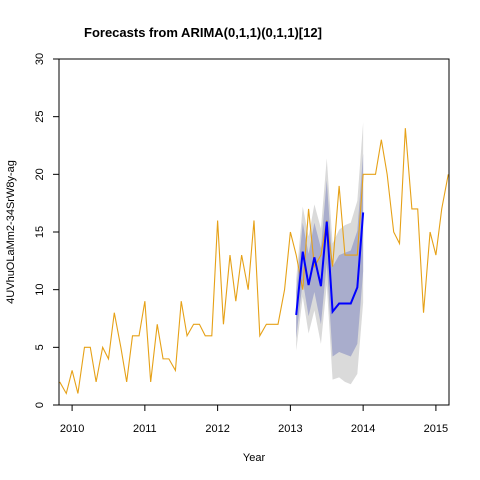  I want to click on y-tick-label: 0, so click(40, 405).